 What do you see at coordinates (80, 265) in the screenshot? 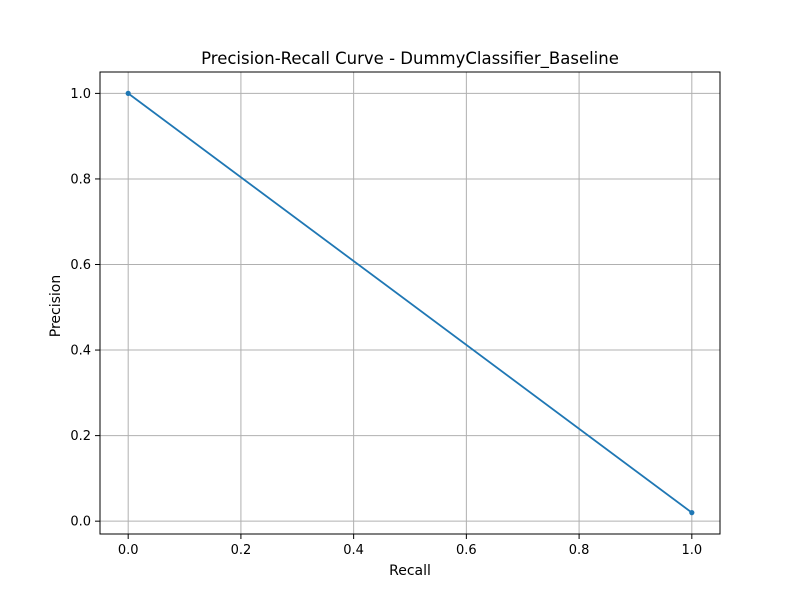
I see `y-tick-label: 0.6` at bounding box center [80, 265].